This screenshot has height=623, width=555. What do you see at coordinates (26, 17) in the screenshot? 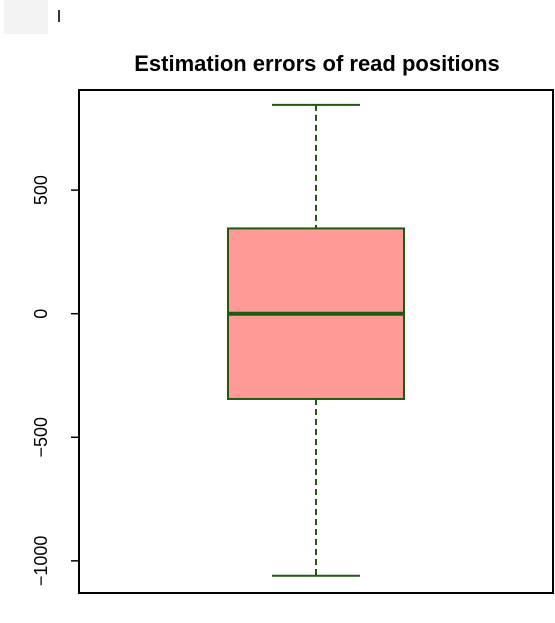
I see `window-corner-tab` at bounding box center [26, 17].